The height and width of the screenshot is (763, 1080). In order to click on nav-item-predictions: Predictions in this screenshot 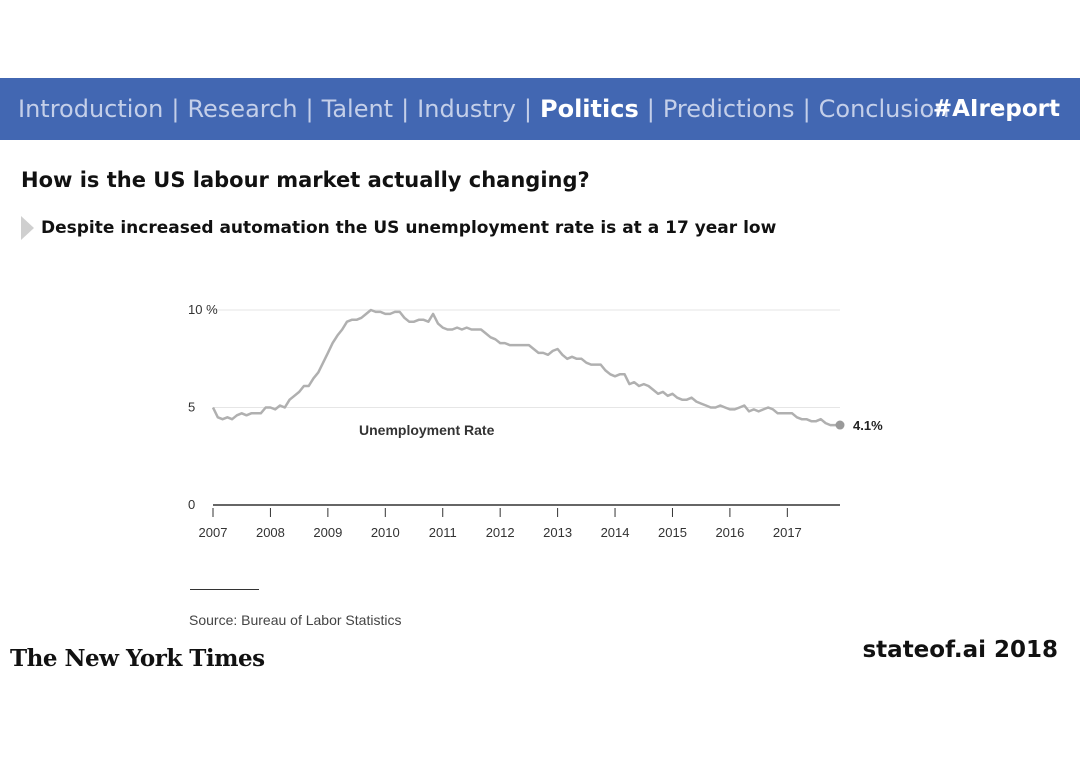, I will do `click(728, 109)`.